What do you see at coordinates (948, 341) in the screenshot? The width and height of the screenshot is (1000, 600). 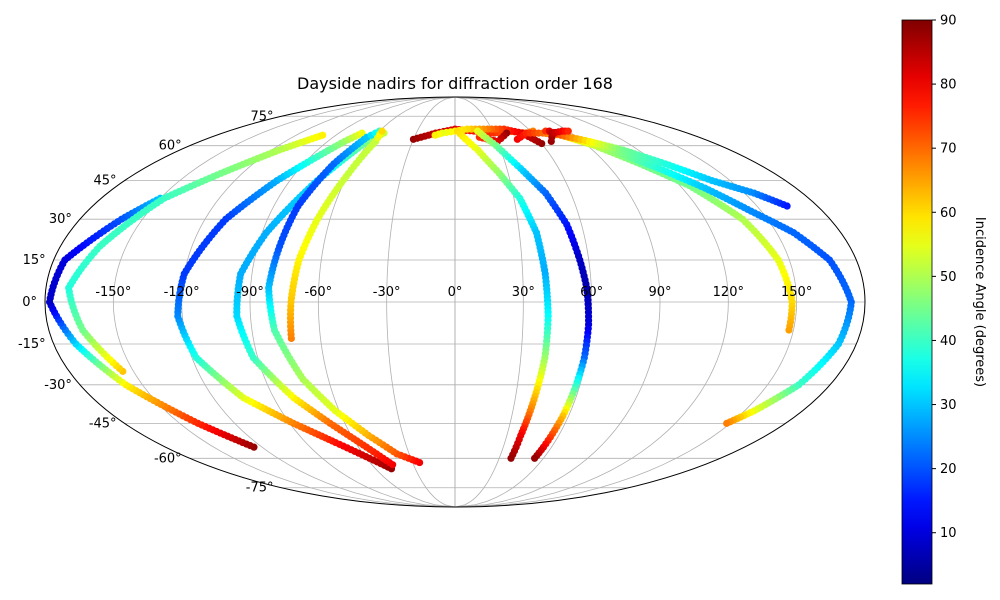 I see `colorbar-tick-label: 40` at bounding box center [948, 341].